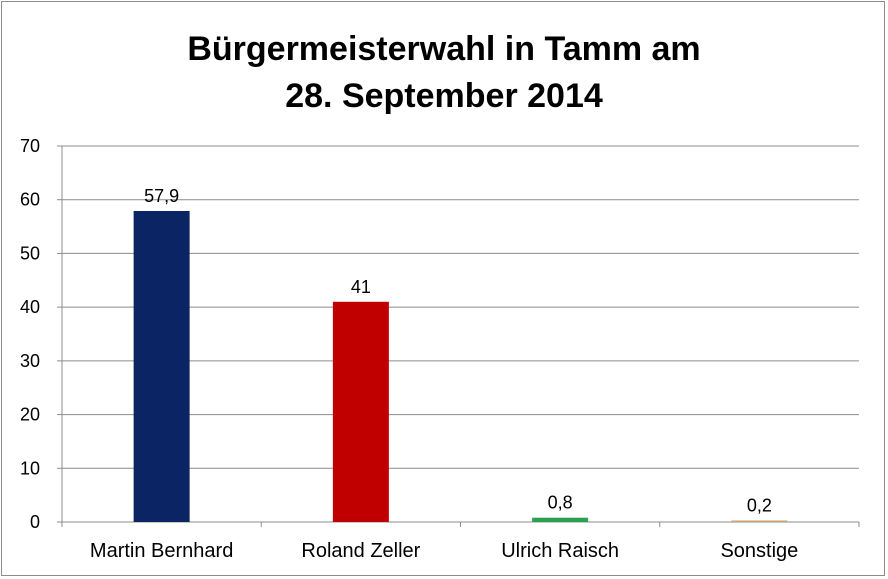 The width and height of the screenshot is (888, 579). I want to click on y-tick-label: 60, so click(30, 200).